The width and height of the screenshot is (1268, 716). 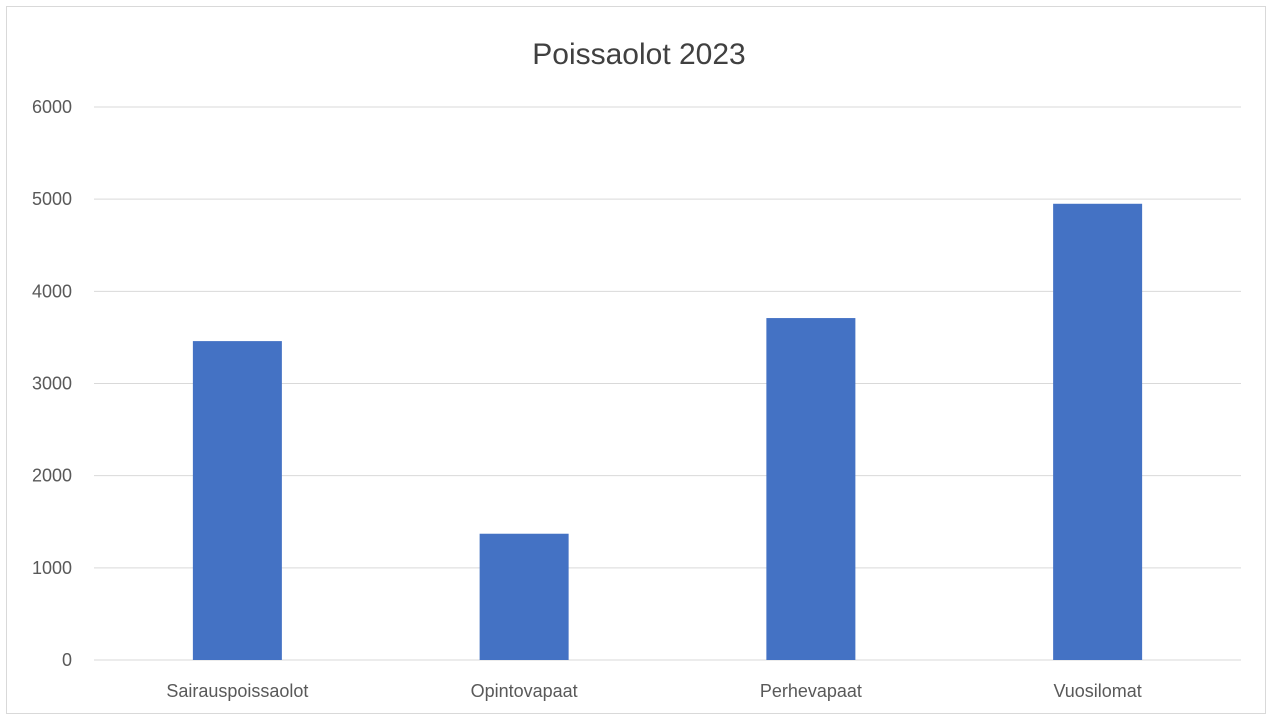 What do you see at coordinates (237, 691) in the screenshot?
I see `x-tick-label: Sairauspoissaolot` at bounding box center [237, 691].